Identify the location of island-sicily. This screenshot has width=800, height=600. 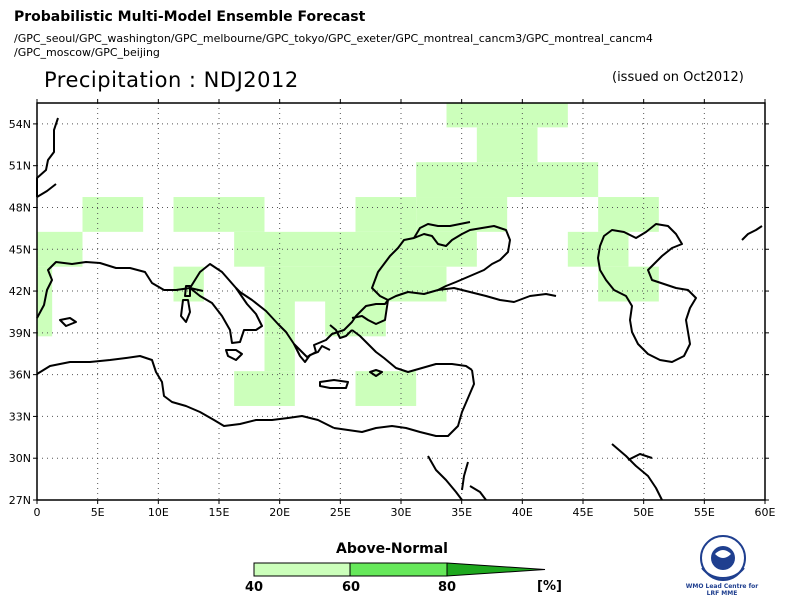
(234, 355).